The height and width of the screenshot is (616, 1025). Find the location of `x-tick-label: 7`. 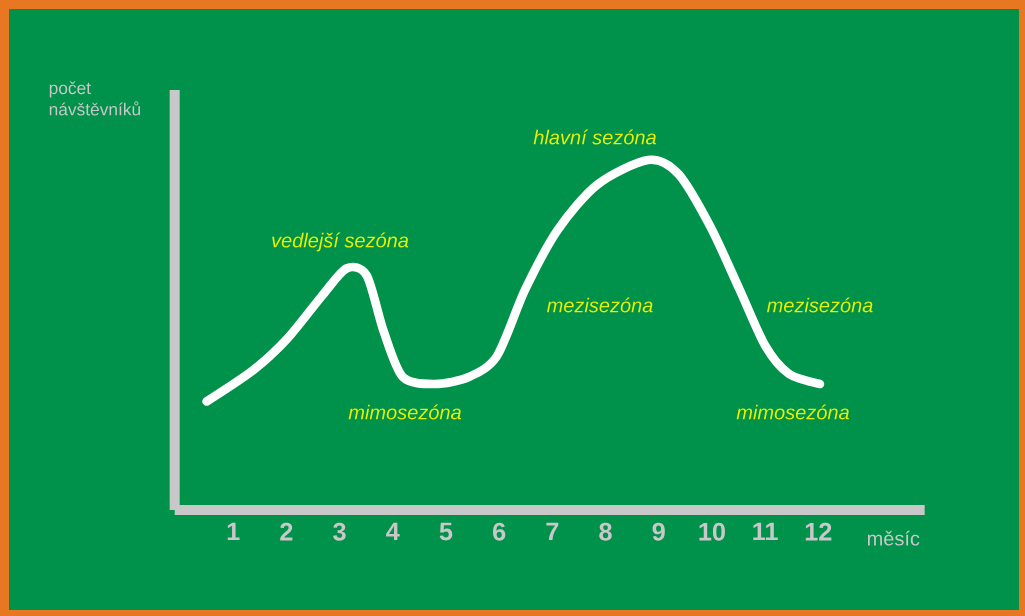

x-tick-label: 7 is located at coordinates (552, 531).